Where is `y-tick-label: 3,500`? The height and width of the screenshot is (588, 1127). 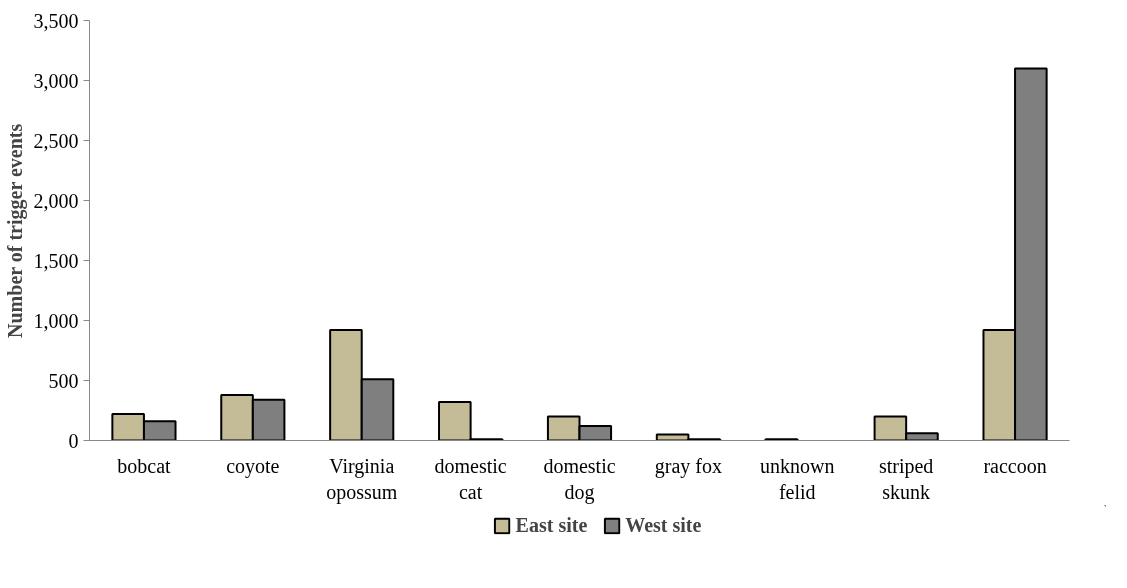 y-tick-label: 3,500 is located at coordinates (56, 20).